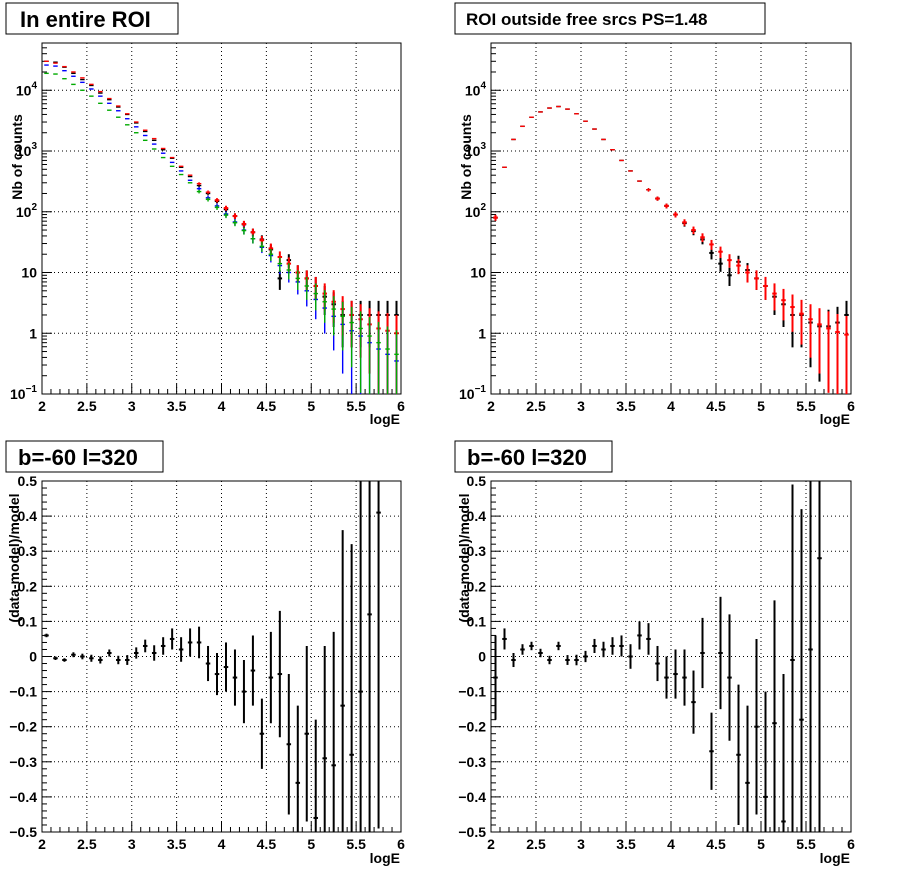 The image size is (898, 876). Describe the element at coordinates (586, 19) in the screenshot. I see `panel-title: ROI outside free srcs PS=1.48` at that location.